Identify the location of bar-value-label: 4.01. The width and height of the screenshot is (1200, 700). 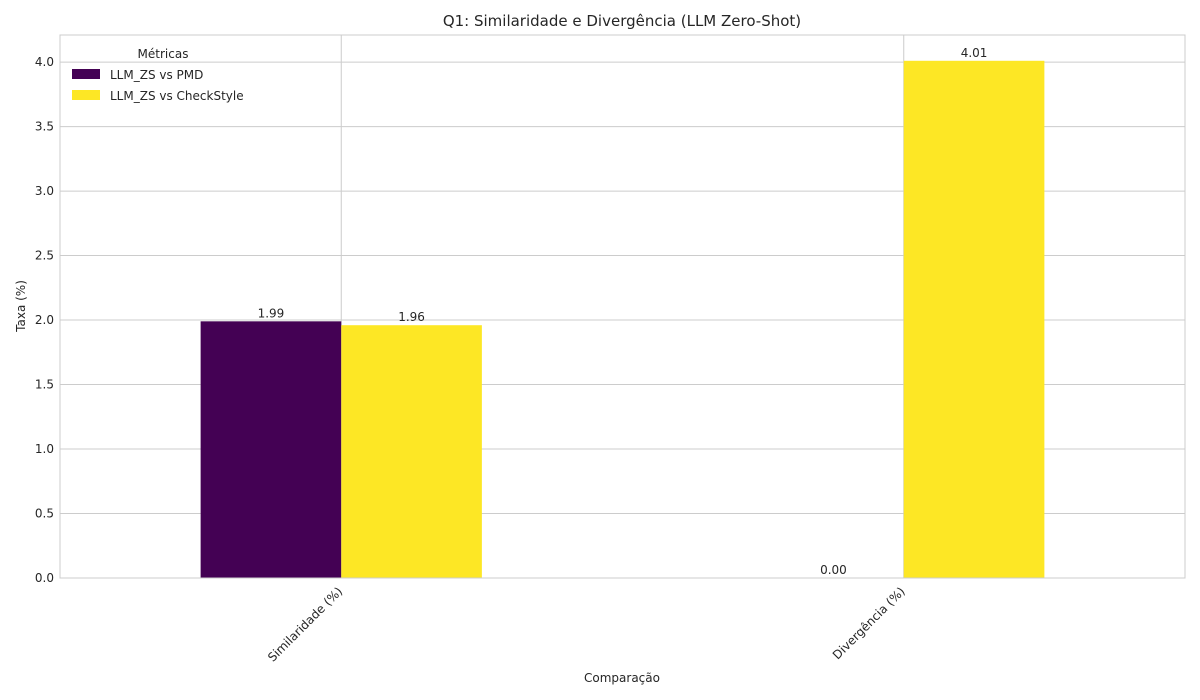
(974, 53).